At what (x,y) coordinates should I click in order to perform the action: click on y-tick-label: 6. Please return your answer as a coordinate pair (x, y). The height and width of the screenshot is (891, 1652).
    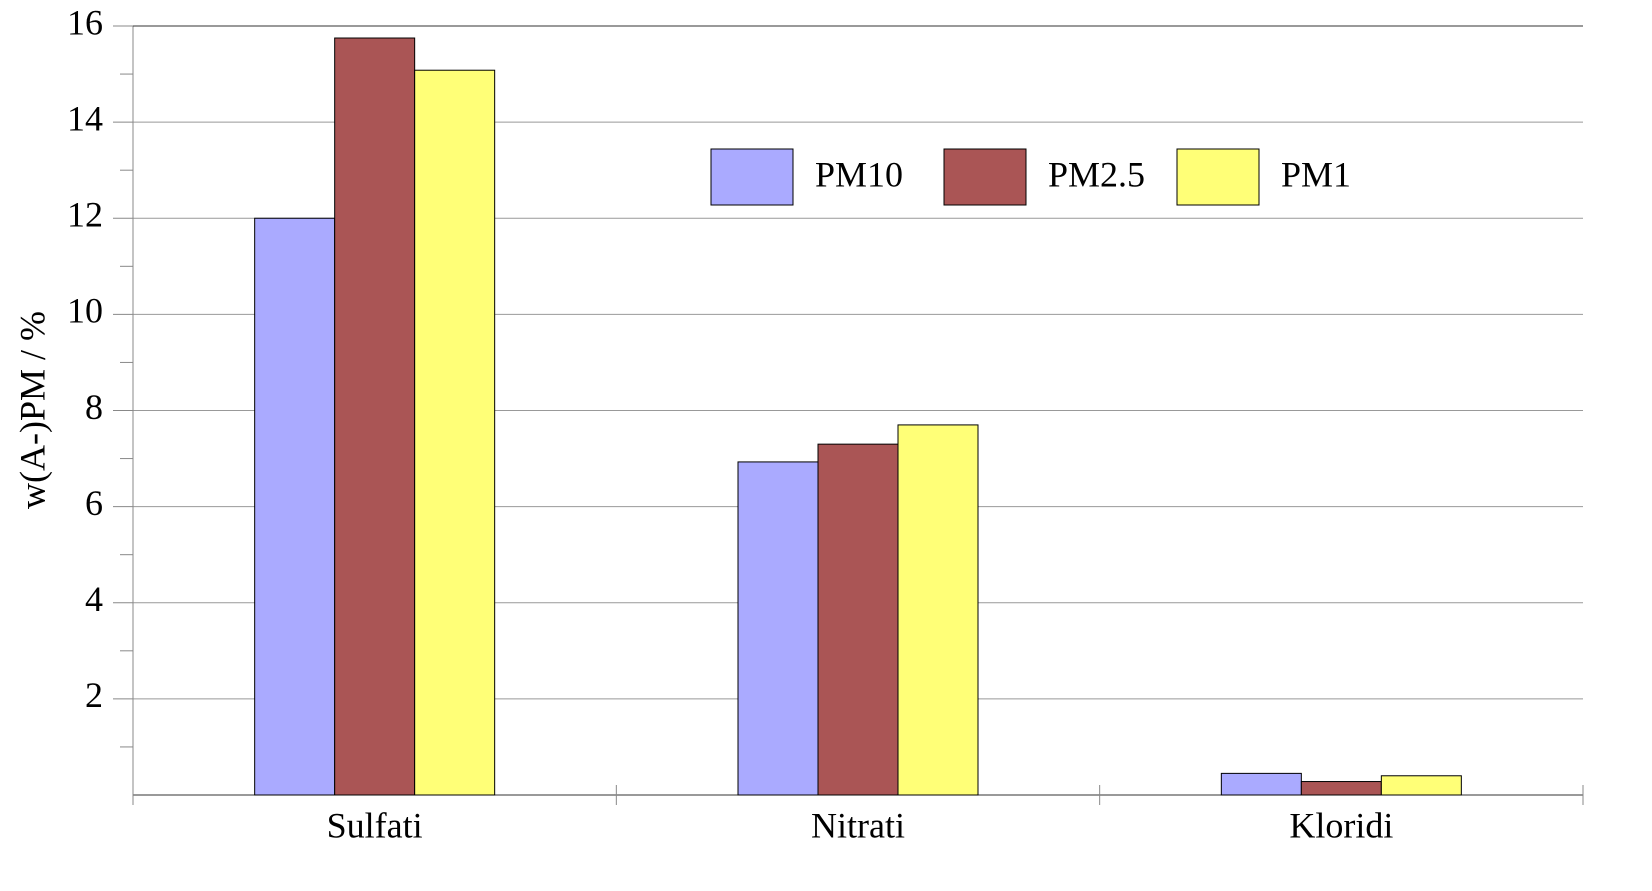
    Looking at the image, I should click on (94, 503).